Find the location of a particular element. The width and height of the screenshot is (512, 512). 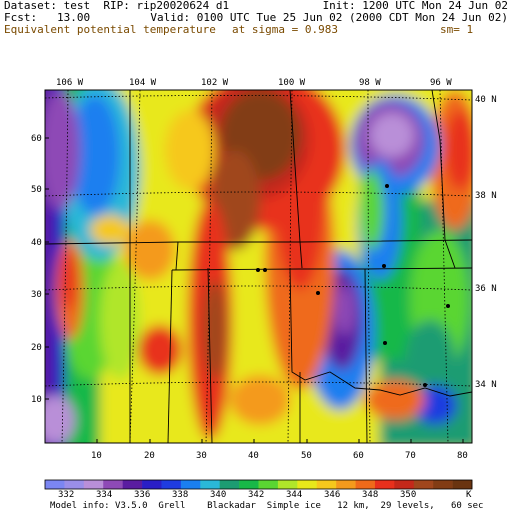

lon-label-106w: 106 W is located at coordinates (70, 83).